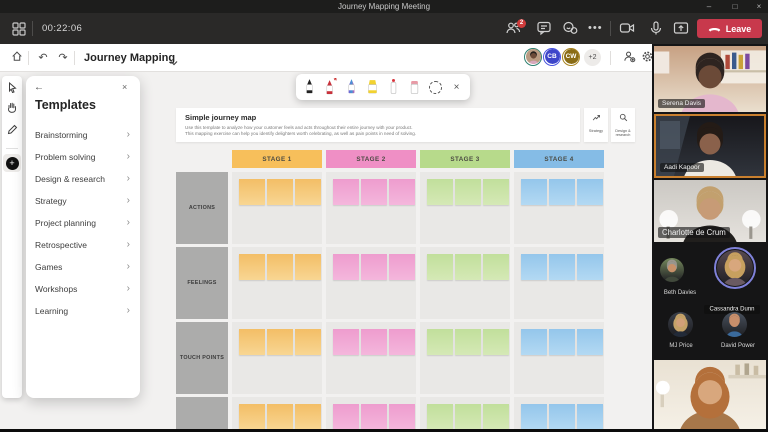 This screenshot has height=432, width=768. Describe the element at coordinates (43, 58) in the screenshot. I see `undo-icon: ↶` at that location.